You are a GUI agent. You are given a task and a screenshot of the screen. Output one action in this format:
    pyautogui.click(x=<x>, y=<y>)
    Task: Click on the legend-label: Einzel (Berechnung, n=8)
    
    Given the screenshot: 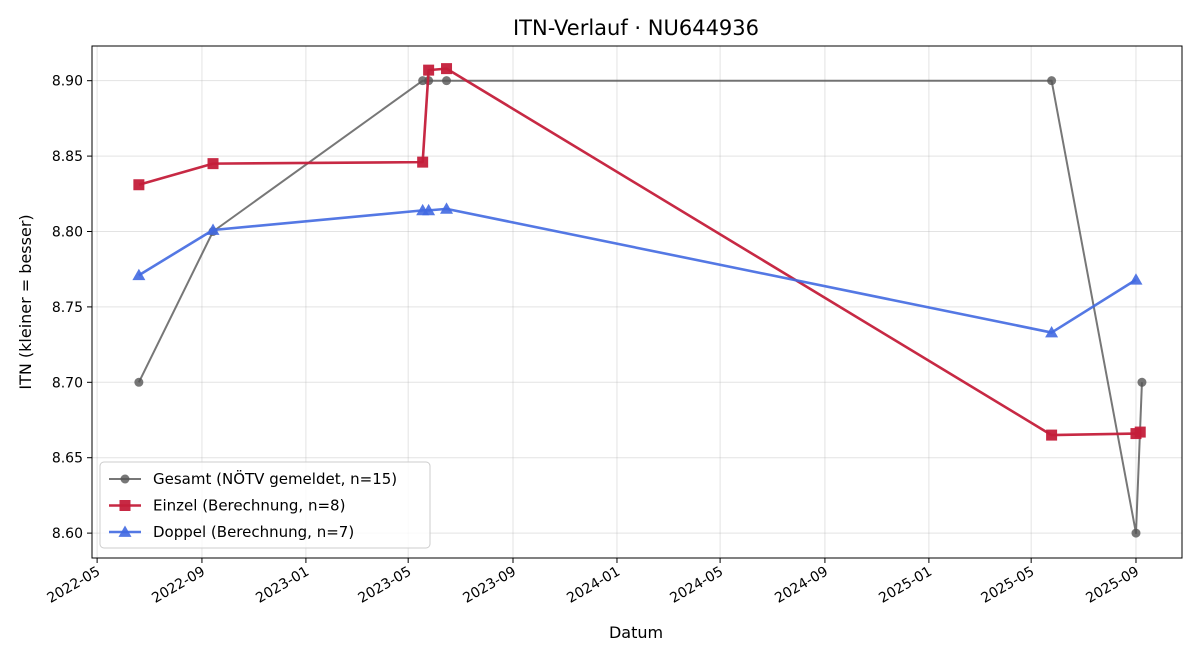 What is the action you would take?
    pyautogui.click(x=249, y=506)
    